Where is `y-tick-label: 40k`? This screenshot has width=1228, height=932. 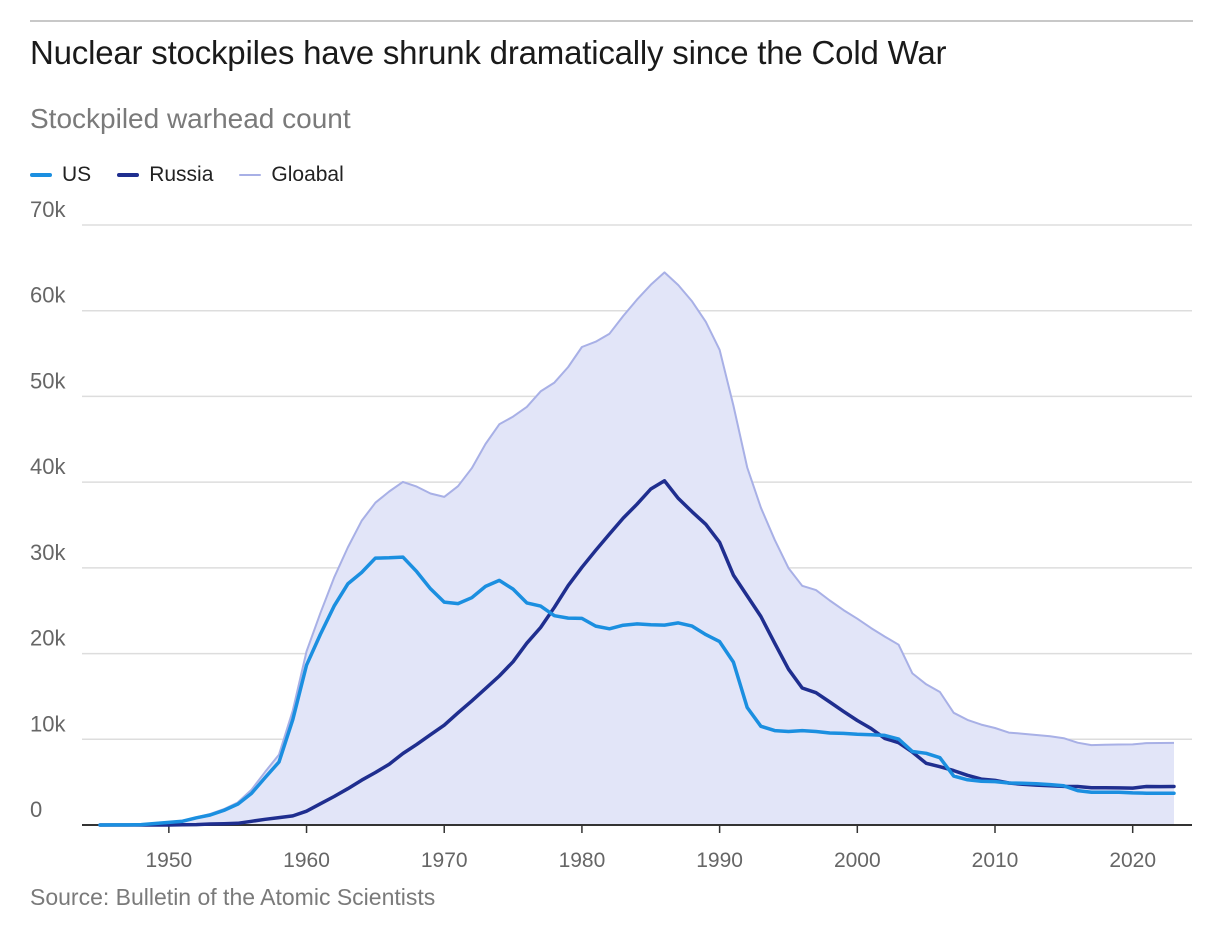
y-tick-label: 40k is located at coordinates (48, 466).